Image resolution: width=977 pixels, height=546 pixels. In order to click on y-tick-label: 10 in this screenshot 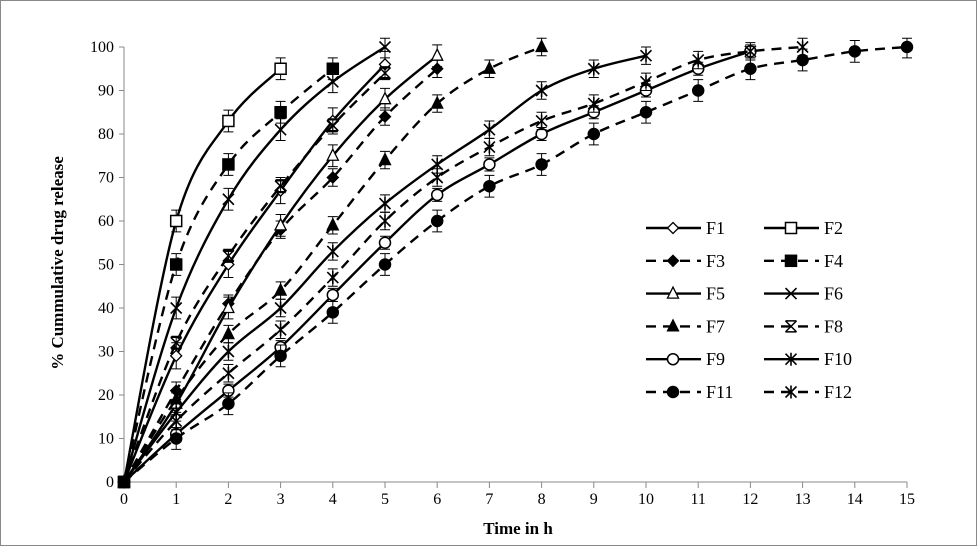, I will do `click(106, 439)`.